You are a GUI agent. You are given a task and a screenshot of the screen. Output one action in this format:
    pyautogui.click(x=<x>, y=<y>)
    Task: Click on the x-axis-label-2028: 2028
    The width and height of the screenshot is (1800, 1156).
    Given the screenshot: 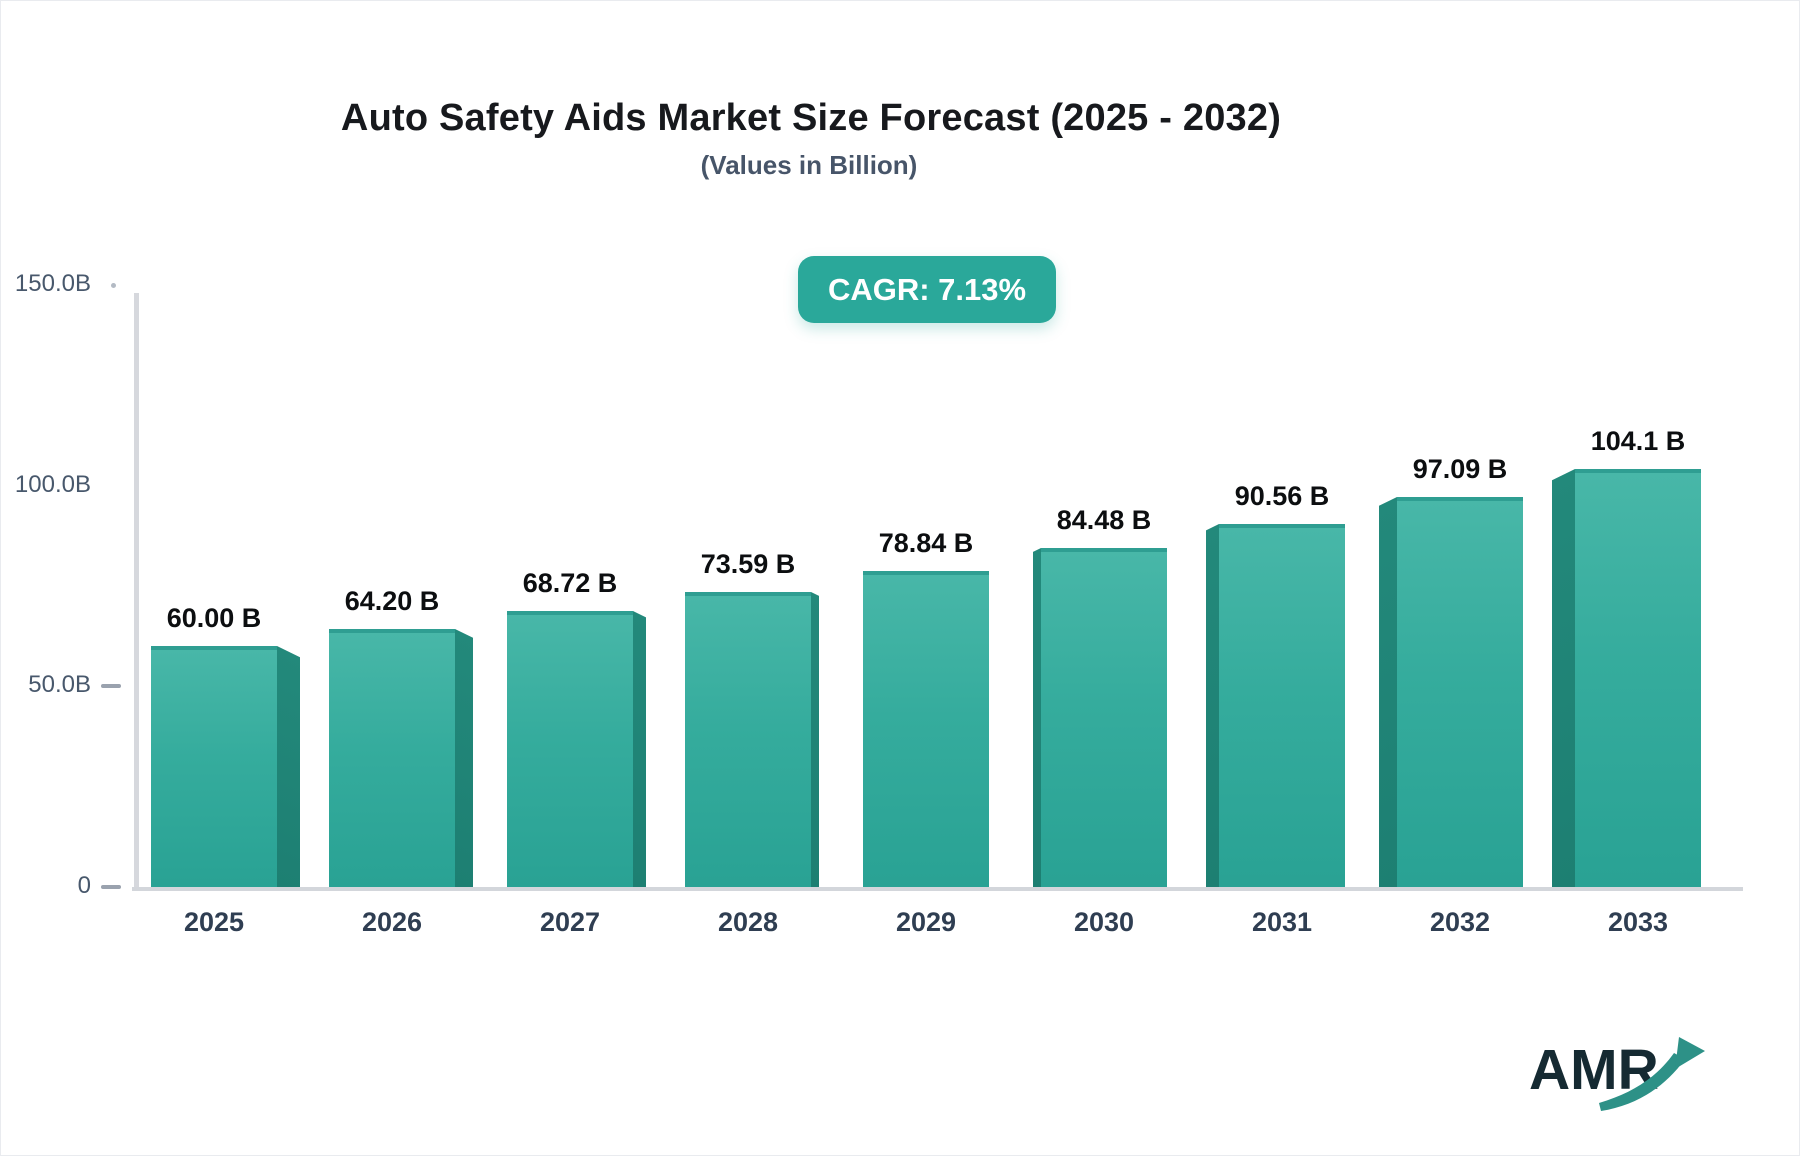 What is the action you would take?
    pyautogui.click(x=748, y=922)
    